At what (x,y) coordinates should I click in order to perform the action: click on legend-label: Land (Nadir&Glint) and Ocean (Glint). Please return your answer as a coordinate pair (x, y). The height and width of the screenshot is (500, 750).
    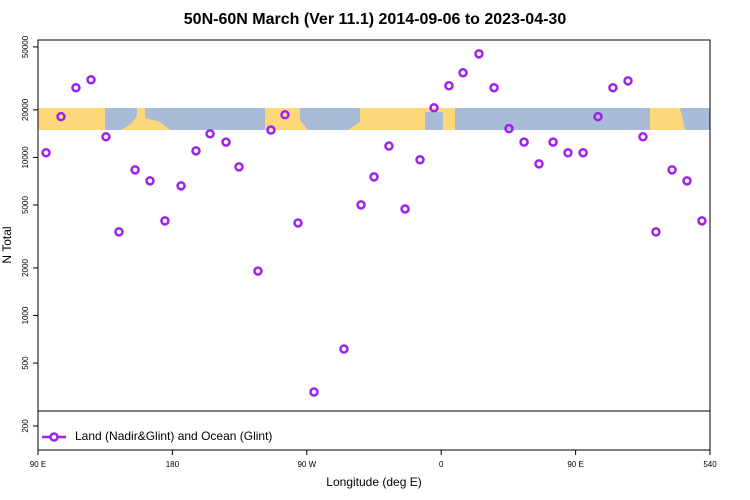
    Looking at the image, I should click on (173, 436).